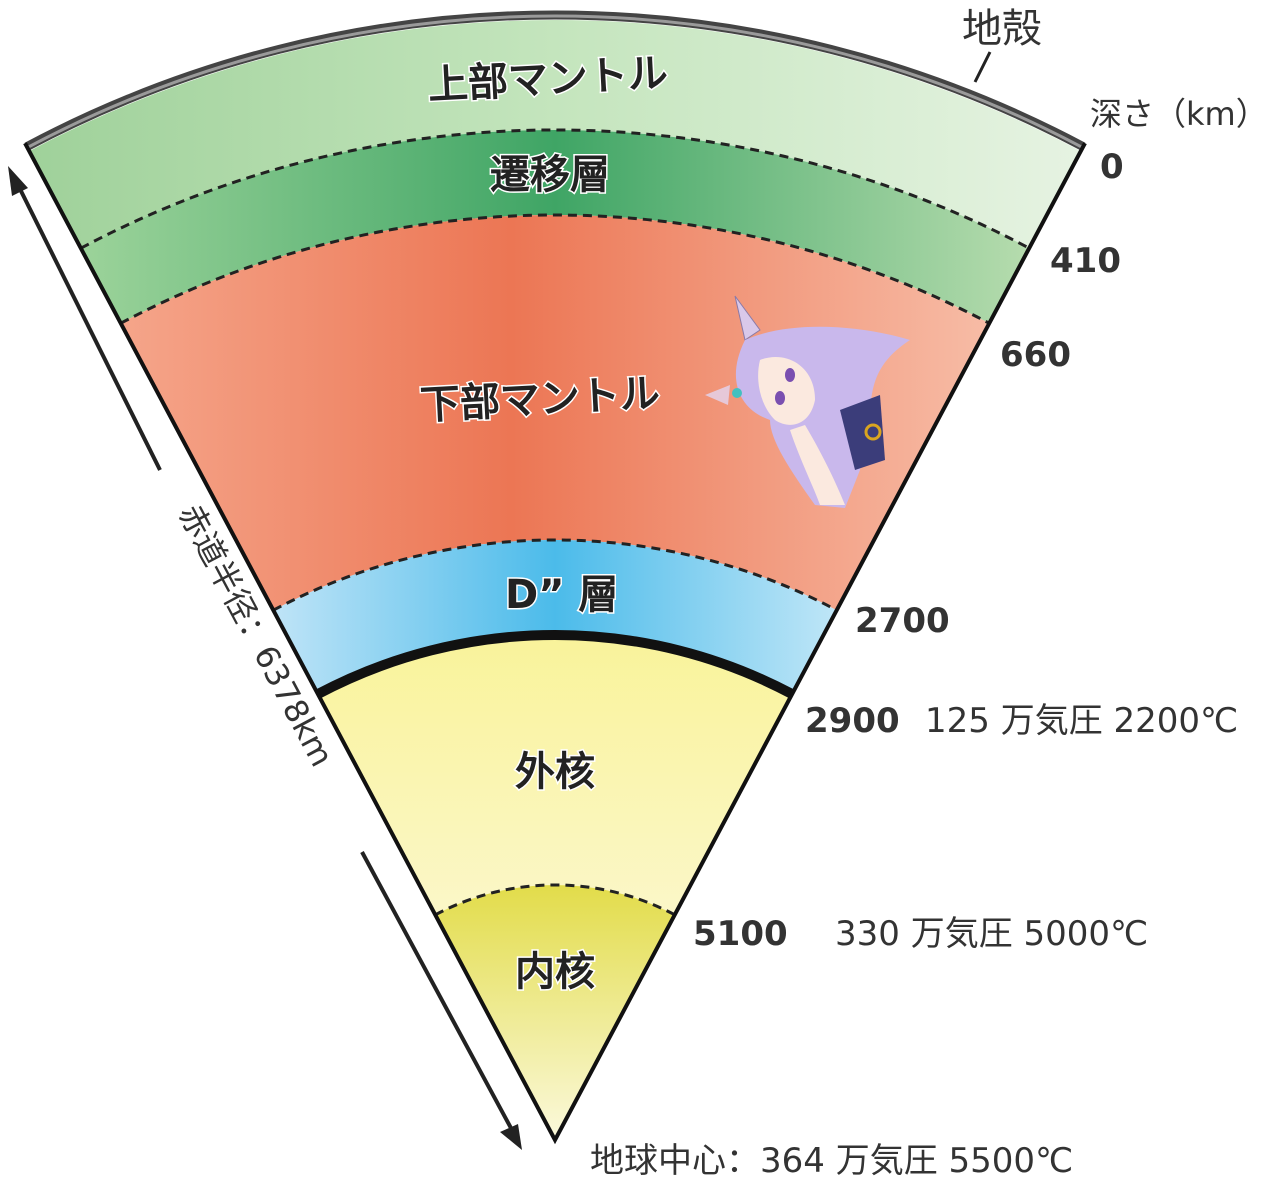  I want to click on transition-zone-region, so click(555, 226).